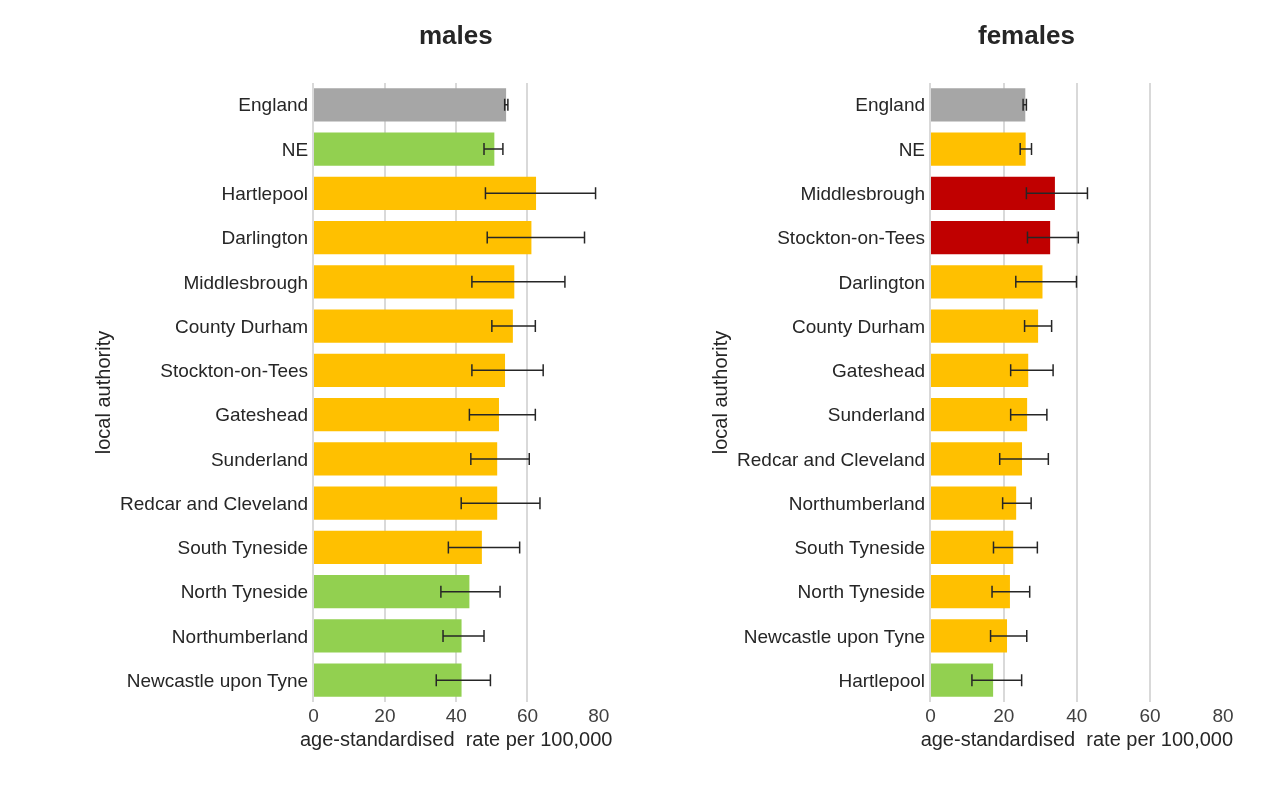 The image size is (1265, 785). I want to click on chart-title: females, so click(1026, 35).